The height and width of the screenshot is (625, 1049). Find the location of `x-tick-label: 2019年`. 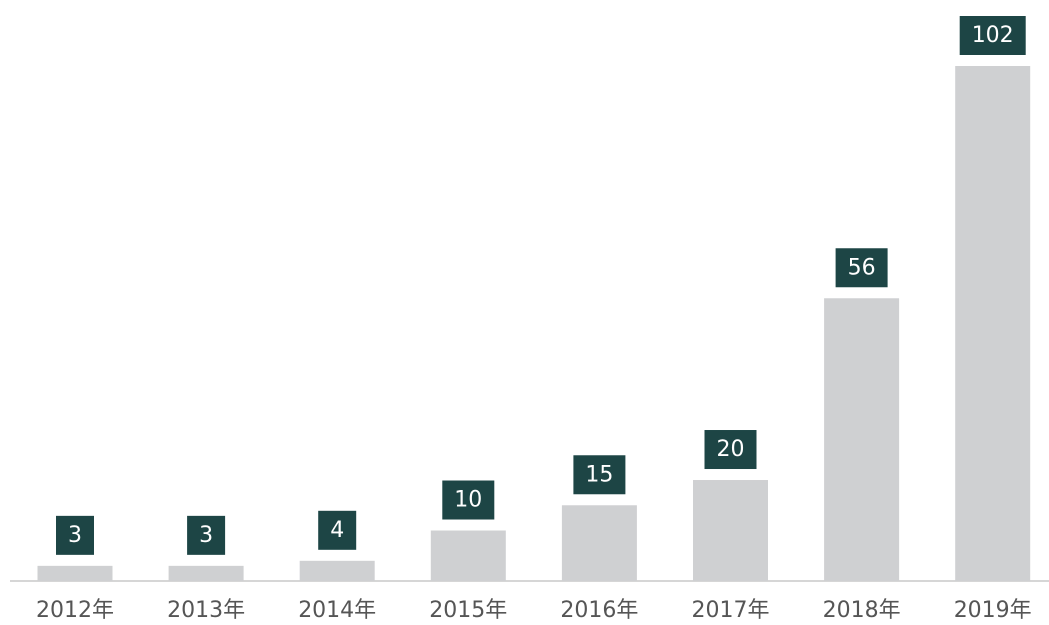

x-tick-label: 2019年 is located at coordinates (993, 610).